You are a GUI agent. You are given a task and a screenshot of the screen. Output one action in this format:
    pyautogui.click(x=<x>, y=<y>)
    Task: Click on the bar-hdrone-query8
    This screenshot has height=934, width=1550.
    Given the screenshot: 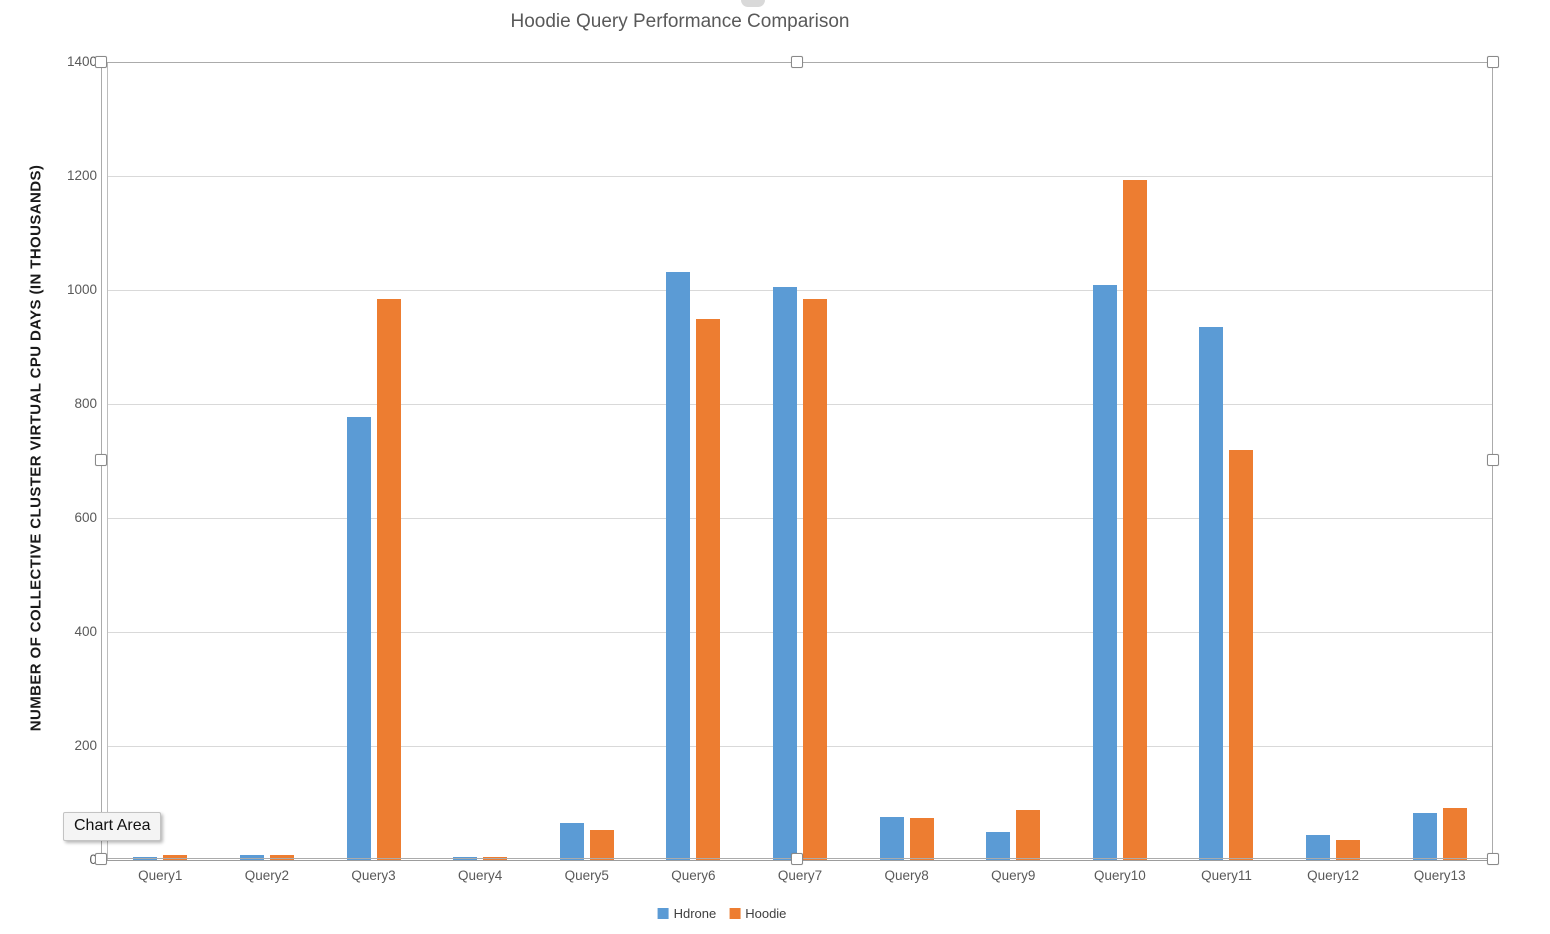 What is the action you would take?
    pyautogui.click(x=891, y=838)
    